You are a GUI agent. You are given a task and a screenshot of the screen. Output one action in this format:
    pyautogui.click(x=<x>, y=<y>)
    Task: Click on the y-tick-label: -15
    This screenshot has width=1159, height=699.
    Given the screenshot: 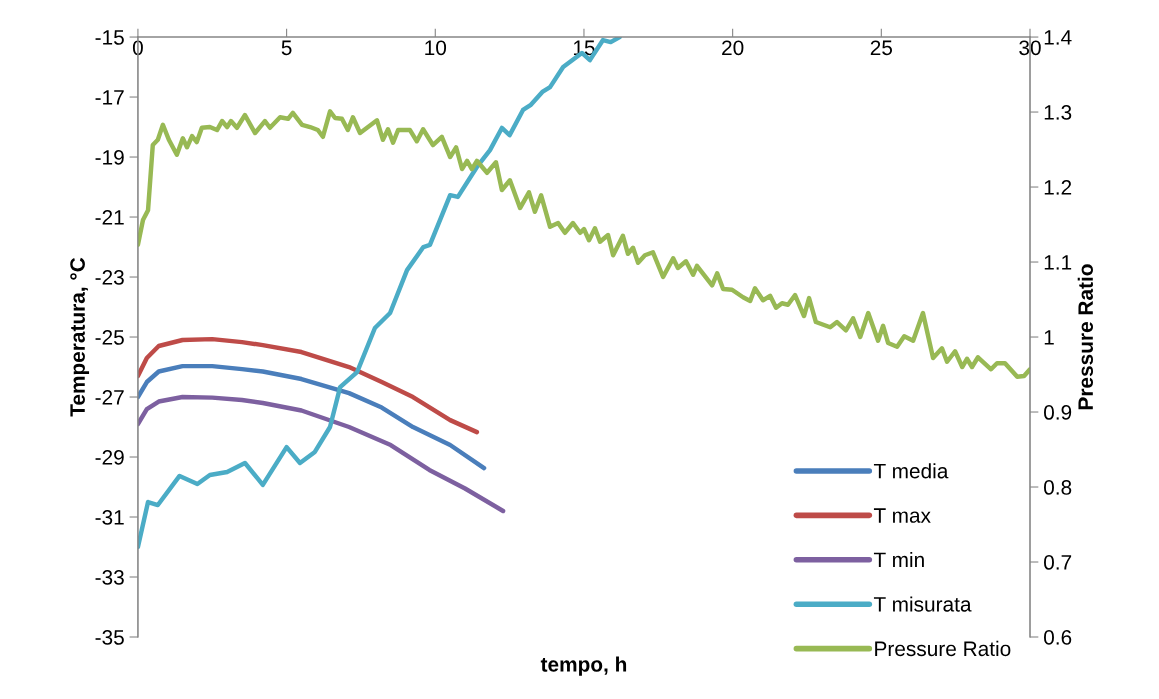 What is the action you would take?
    pyautogui.click(x=109, y=37)
    